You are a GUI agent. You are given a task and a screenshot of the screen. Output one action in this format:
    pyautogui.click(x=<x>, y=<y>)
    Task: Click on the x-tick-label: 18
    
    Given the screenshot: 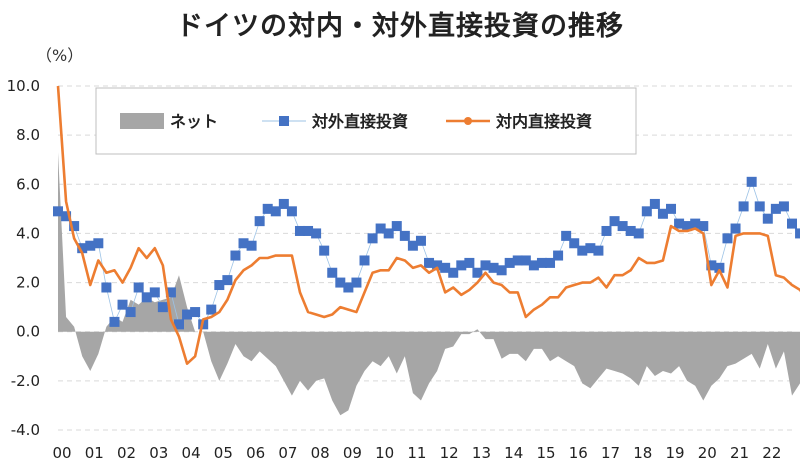 What is the action you would take?
    pyautogui.click(x=642, y=453)
    